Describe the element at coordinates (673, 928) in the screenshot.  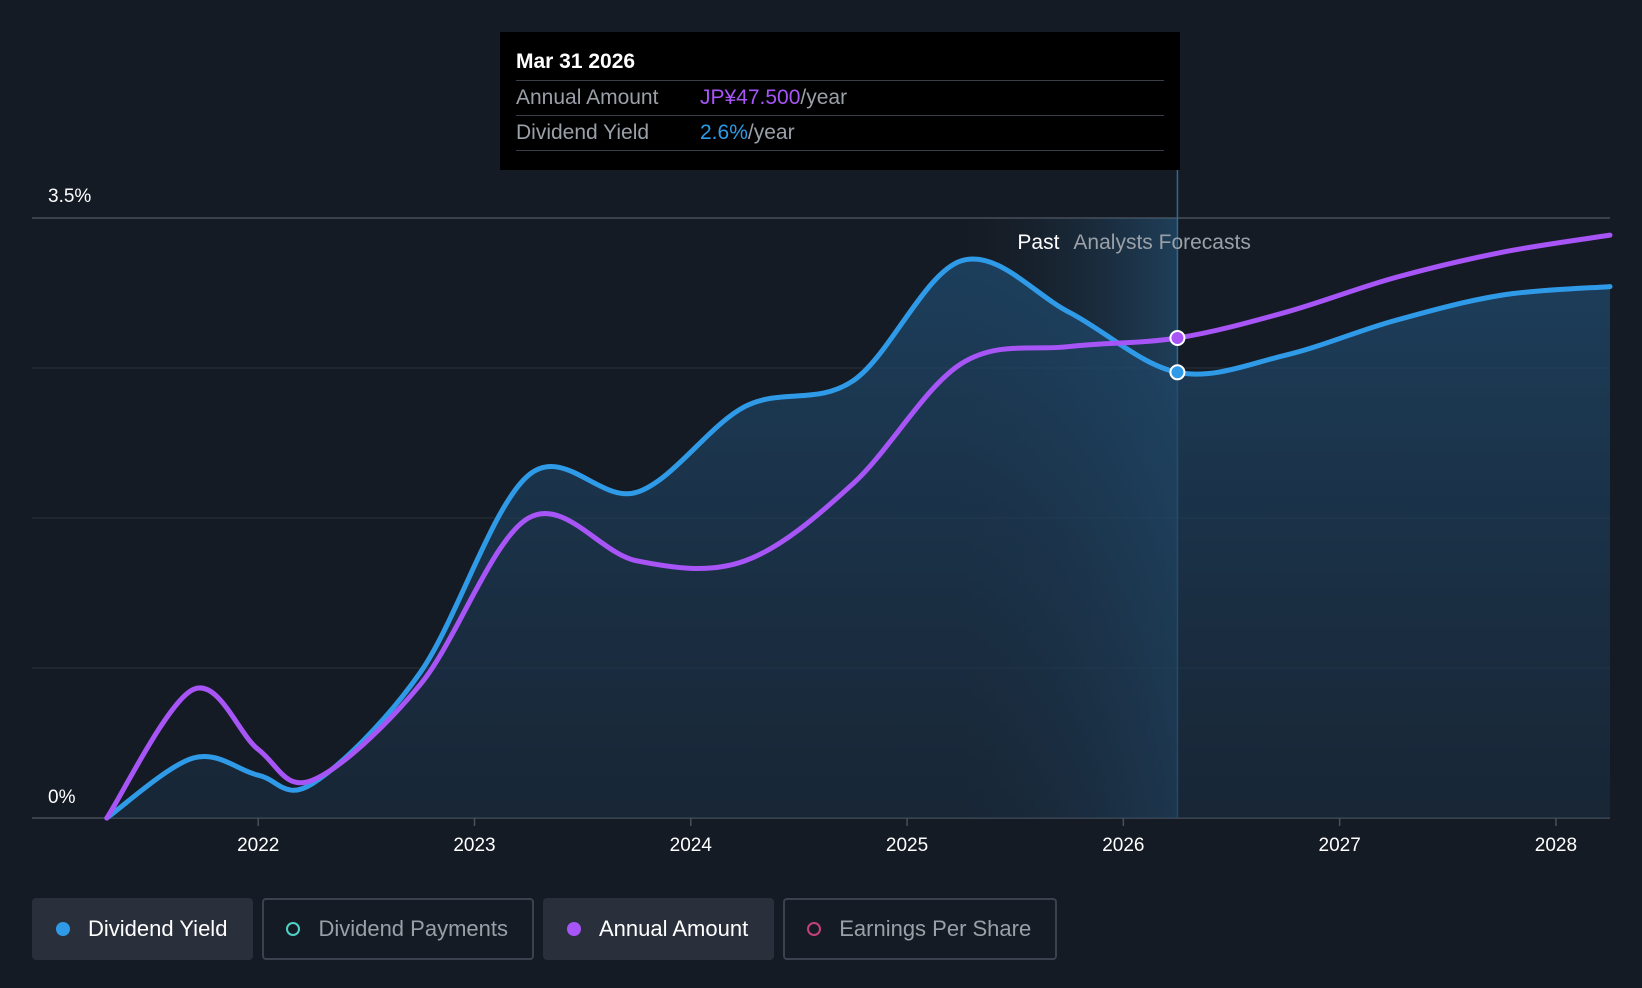
I see `legend-label: Annual Amount` at that location.